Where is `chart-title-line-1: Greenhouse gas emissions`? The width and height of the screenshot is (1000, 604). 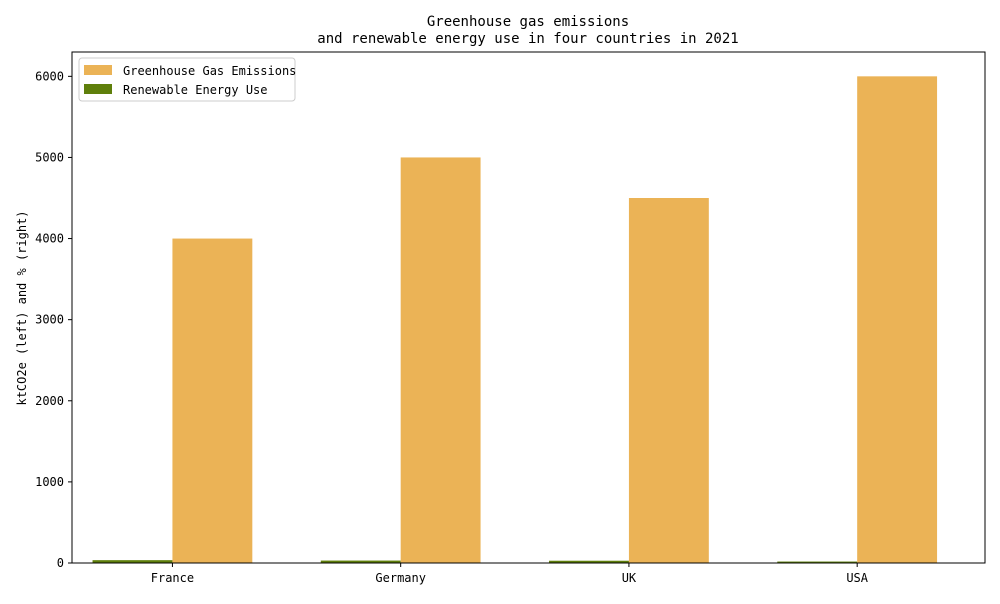 chart-title-line-1: Greenhouse gas emissions is located at coordinates (528, 22).